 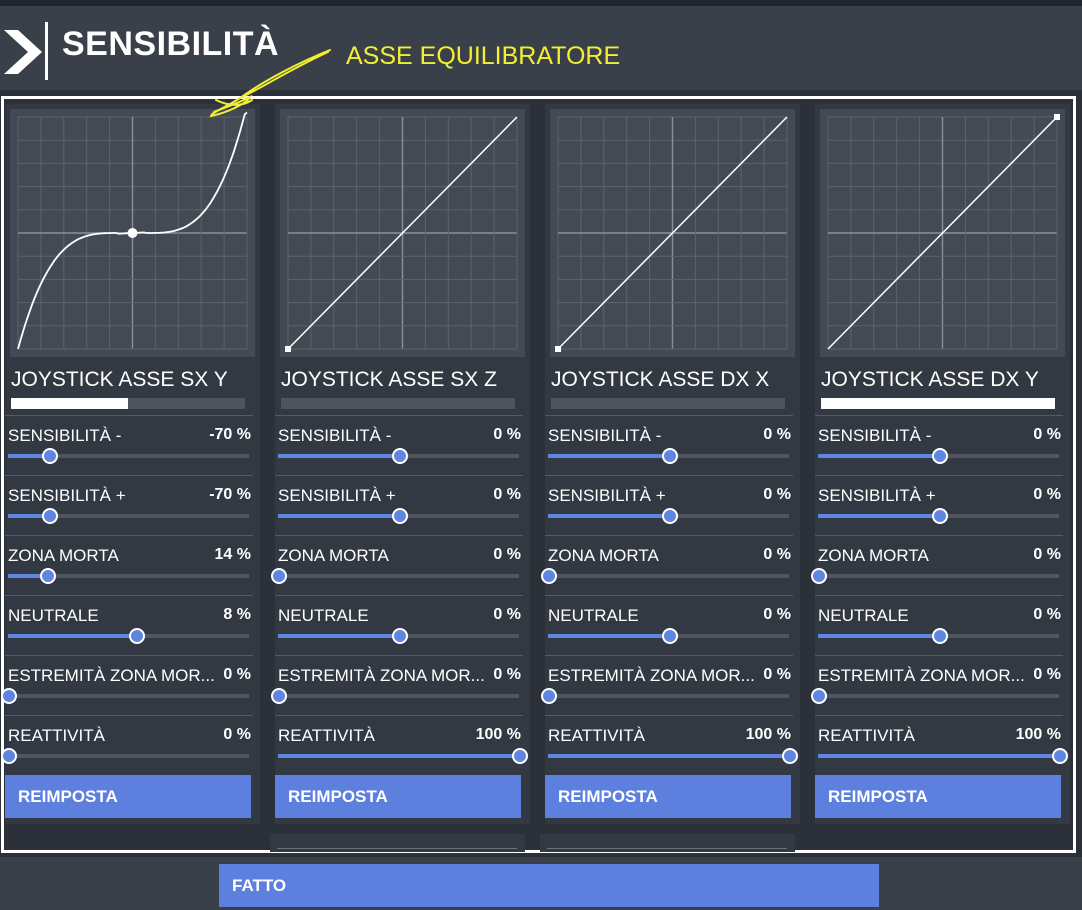 I want to click on done-button: FATTO, so click(x=549, y=885).